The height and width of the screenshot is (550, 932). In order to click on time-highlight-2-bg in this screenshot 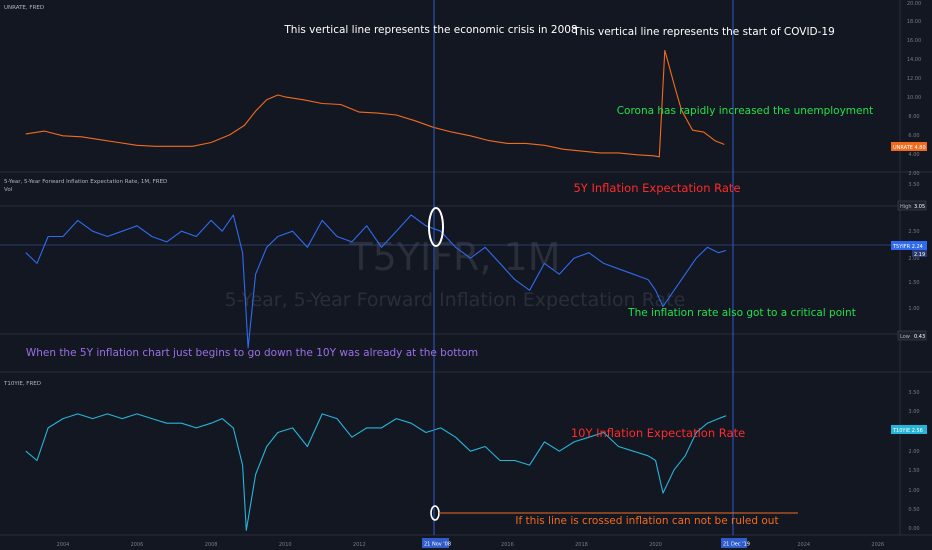, I will do `click(734, 543)`.